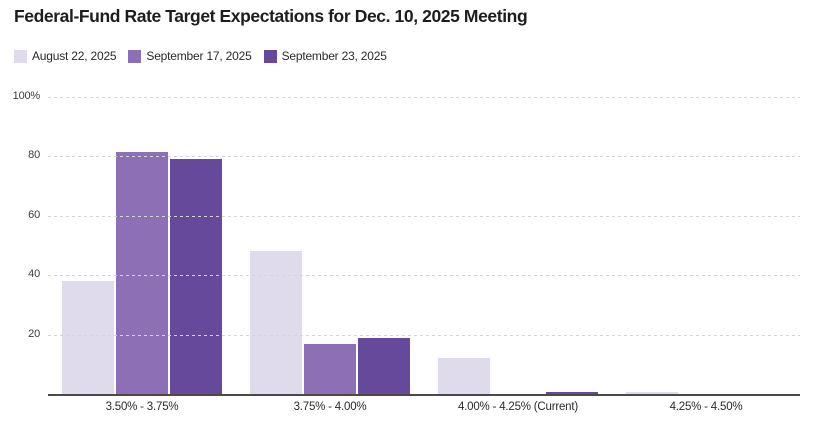 Image resolution: width=829 pixels, height=431 pixels. I want to click on legend-item-september-23-2025: September 23, 2025, so click(325, 56).